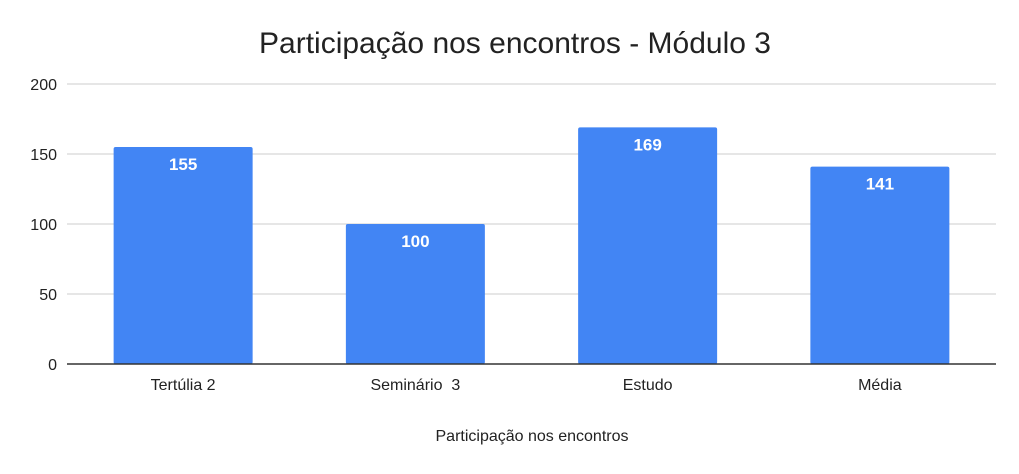  I want to click on data-label: 100, so click(415, 241).